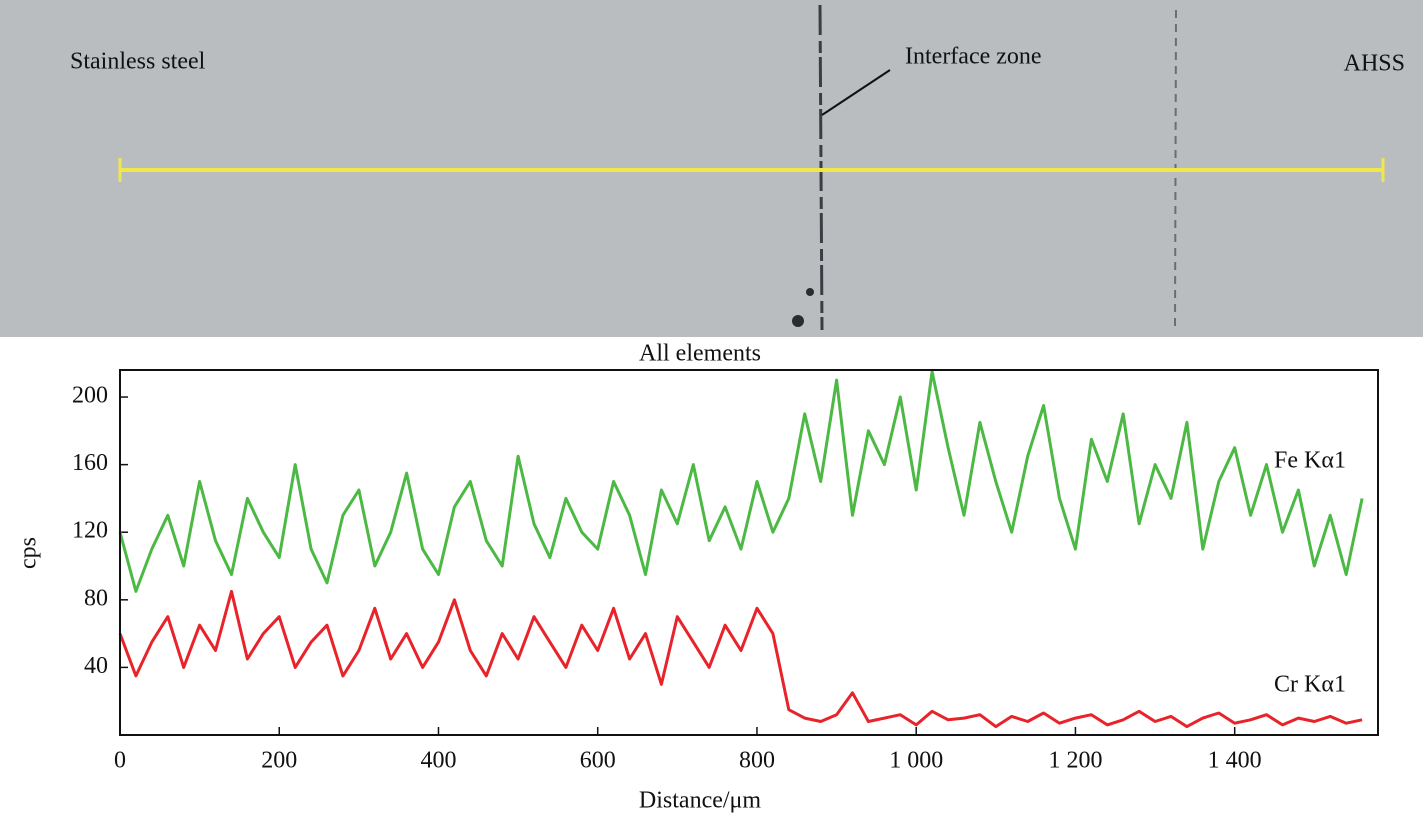 The height and width of the screenshot is (825, 1423). I want to click on x-tick-label: 1 200, so click(1075, 761).